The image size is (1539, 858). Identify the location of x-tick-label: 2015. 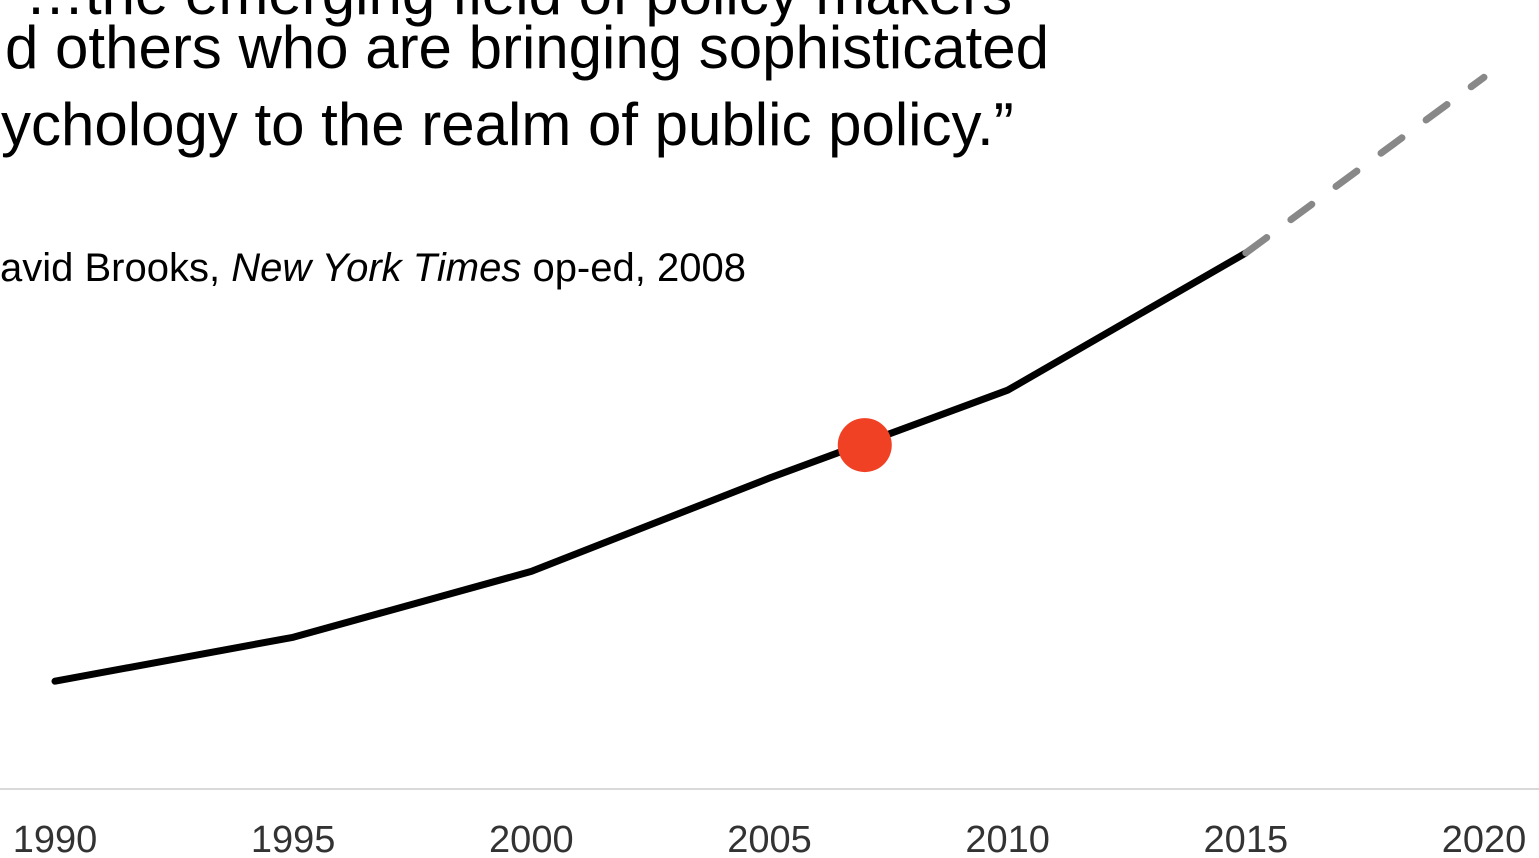
(1246, 838).